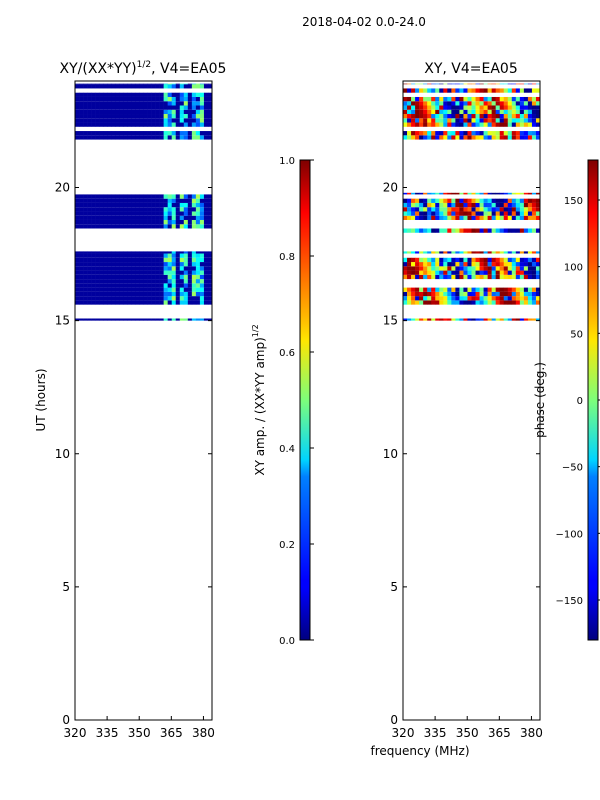 This screenshot has width=600, height=800. I want to click on phase-colorbar-tick-label: 100, so click(573, 268).